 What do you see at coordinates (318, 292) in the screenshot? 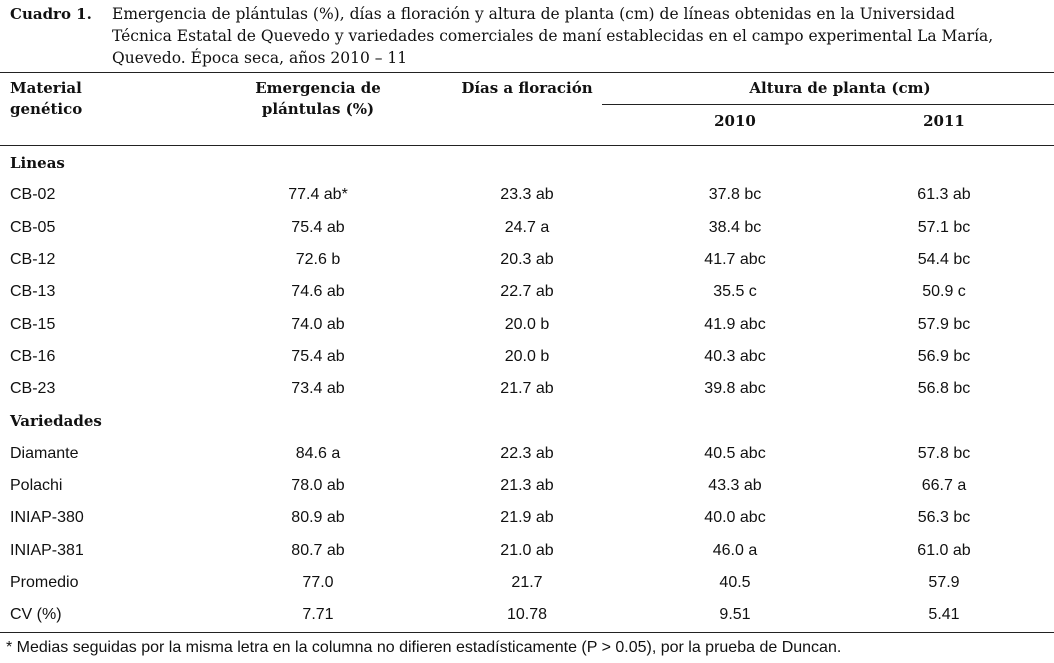
I see `cell: 74.6 ab` at bounding box center [318, 292].